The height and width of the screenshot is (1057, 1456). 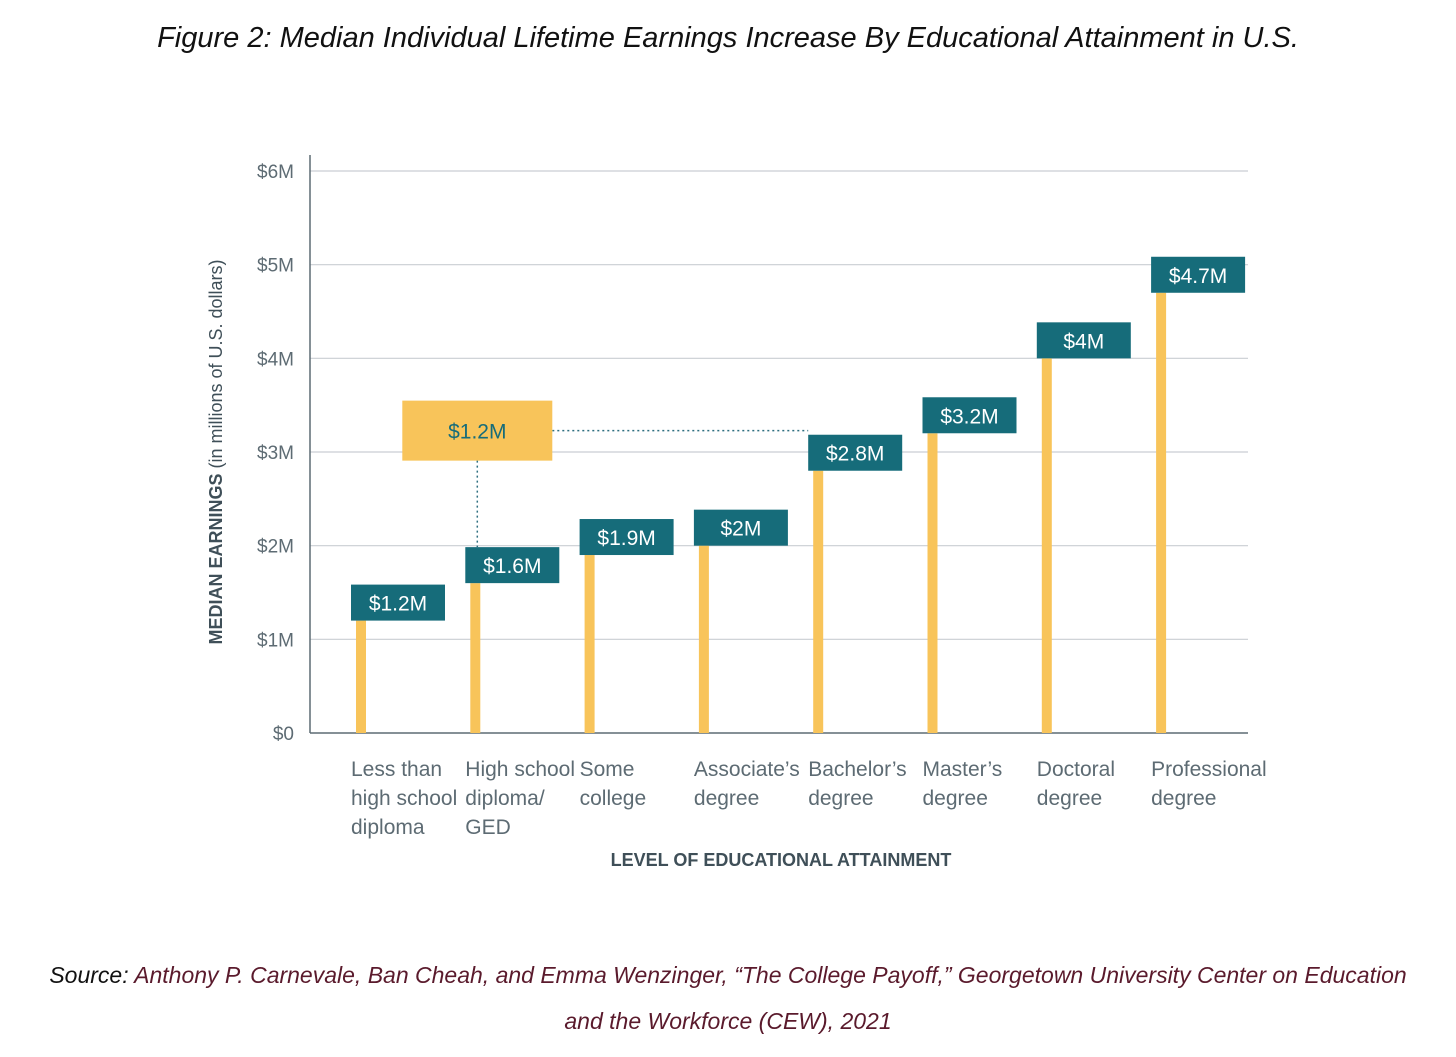 What do you see at coordinates (781, 860) in the screenshot?
I see `x-axis-title: LEVEL OF EDUCATIONAL ATTAINMENT` at bounding box center [781, 860].